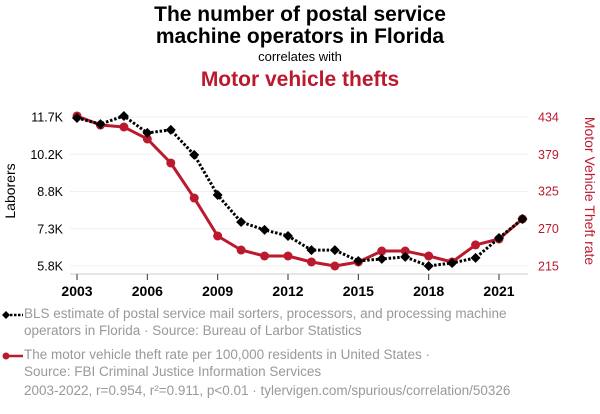  I want to click on chart-title-line1: The number of postal service, so click(300, 14).